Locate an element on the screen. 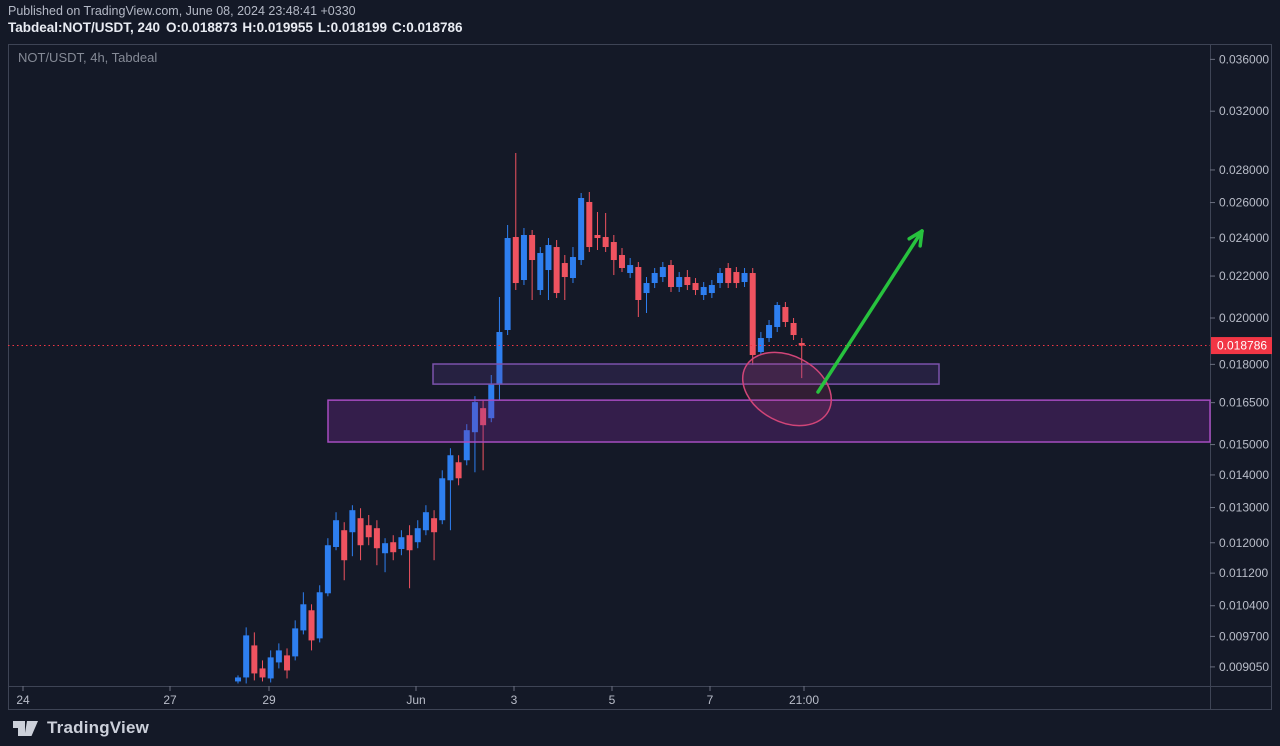 The height and width of the screenshot is (746, 1280). projection-arrow-head is located at coordinates (921, 238).